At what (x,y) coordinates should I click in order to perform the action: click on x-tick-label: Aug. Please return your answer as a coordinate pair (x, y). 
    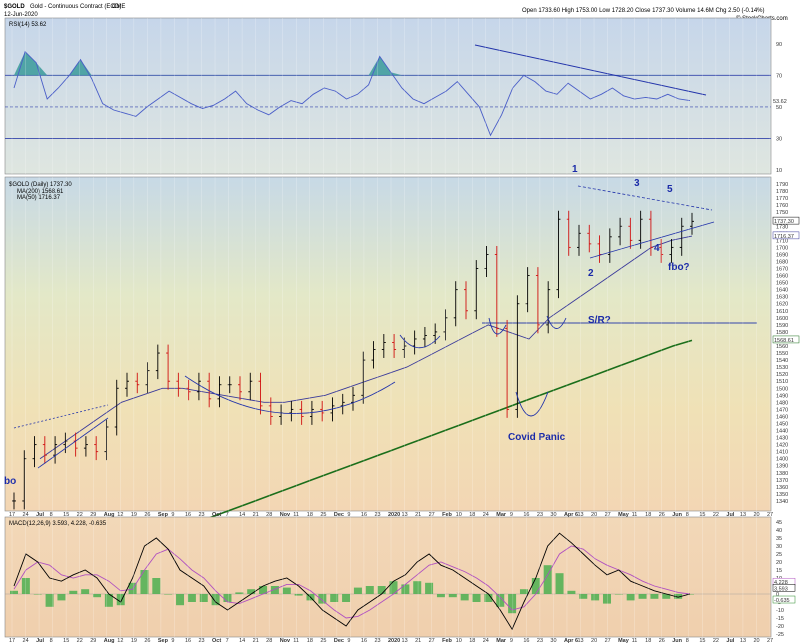
    Looking at the image, I should click on (109, 515).